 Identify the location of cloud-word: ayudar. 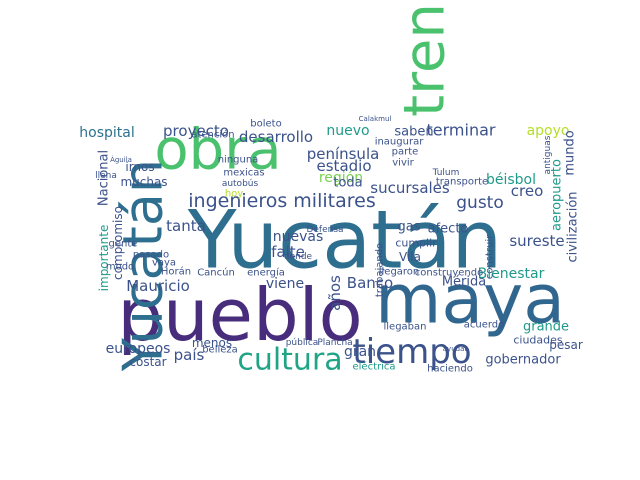
(455, 349).